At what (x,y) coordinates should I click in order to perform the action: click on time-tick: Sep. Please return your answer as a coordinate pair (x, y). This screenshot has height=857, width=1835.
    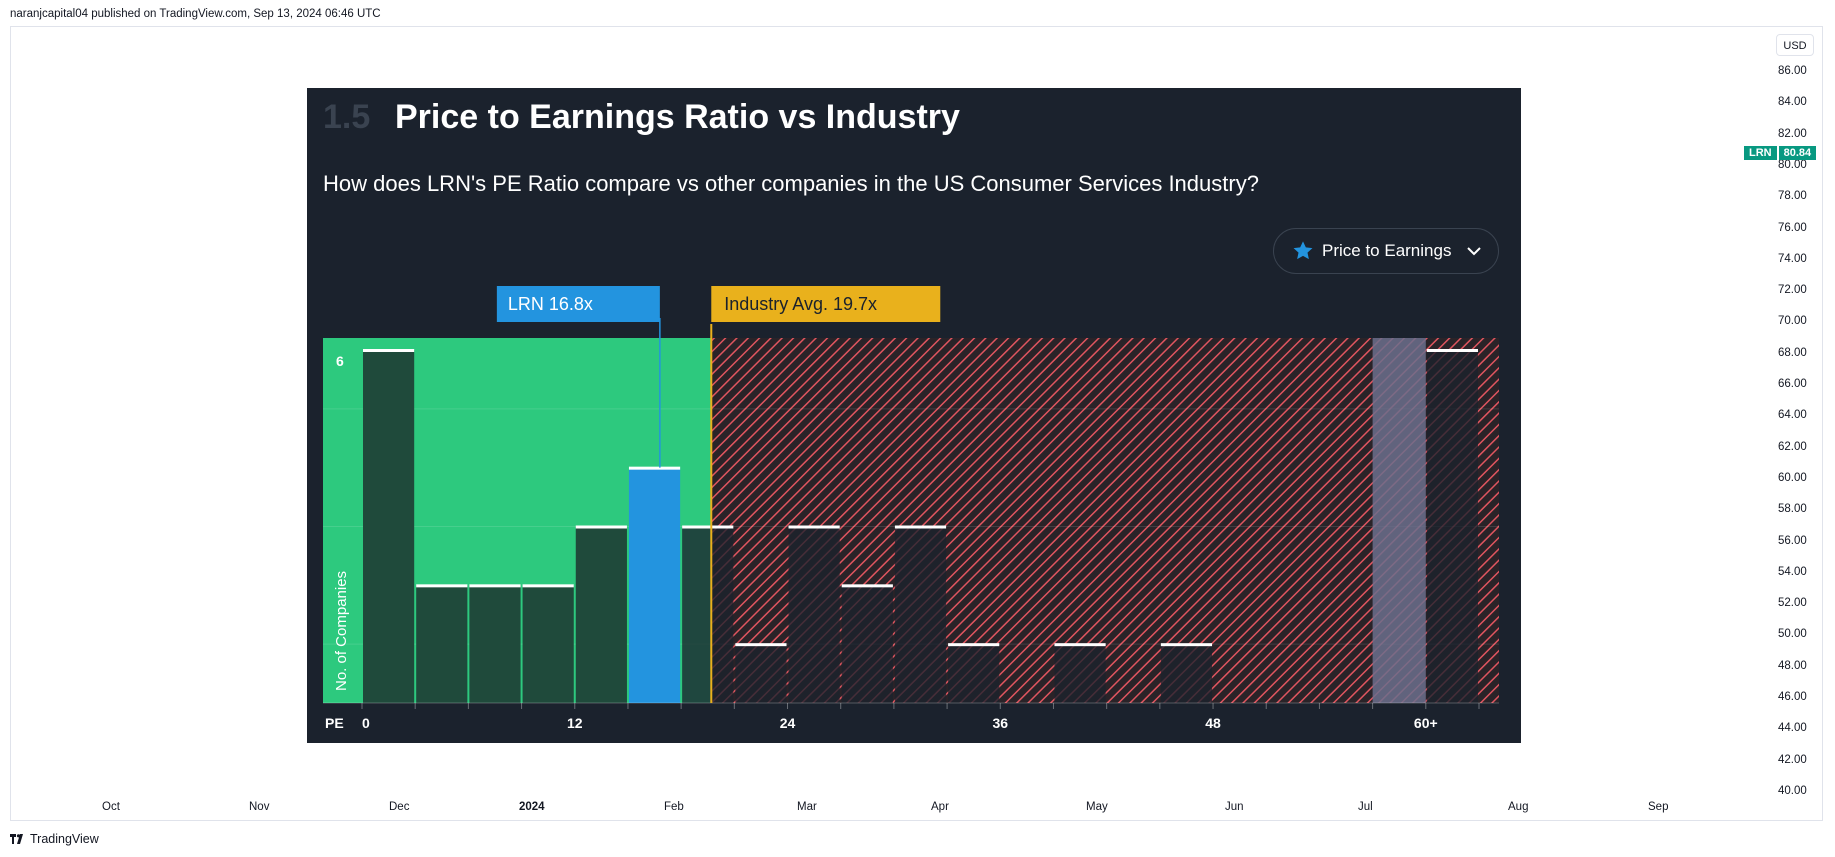
    Looking at the image, I should click on (1658, 807).